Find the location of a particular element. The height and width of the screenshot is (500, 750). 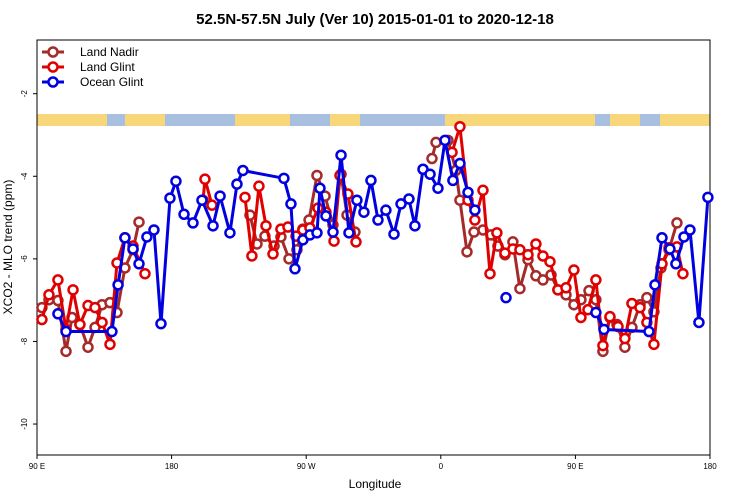

x-axis-label: Longitude is located at coordinates (375, 484).